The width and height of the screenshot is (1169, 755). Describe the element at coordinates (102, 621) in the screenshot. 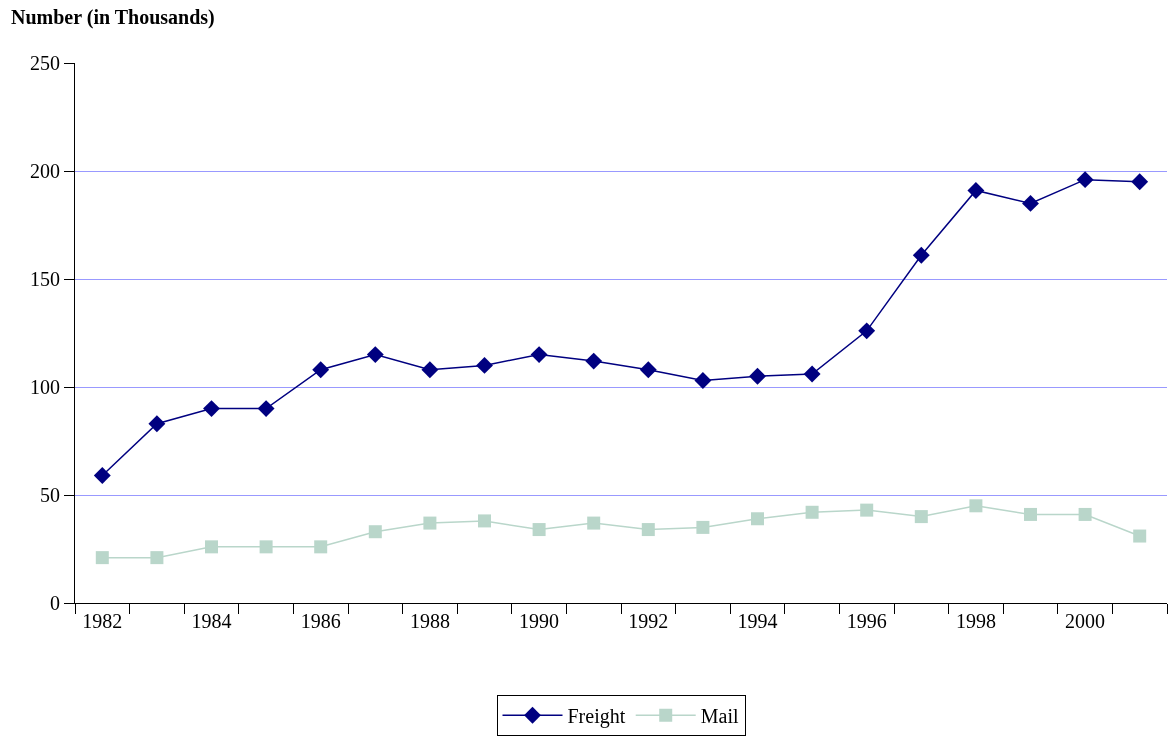

I see `x-tick-label: 1982` at that location.